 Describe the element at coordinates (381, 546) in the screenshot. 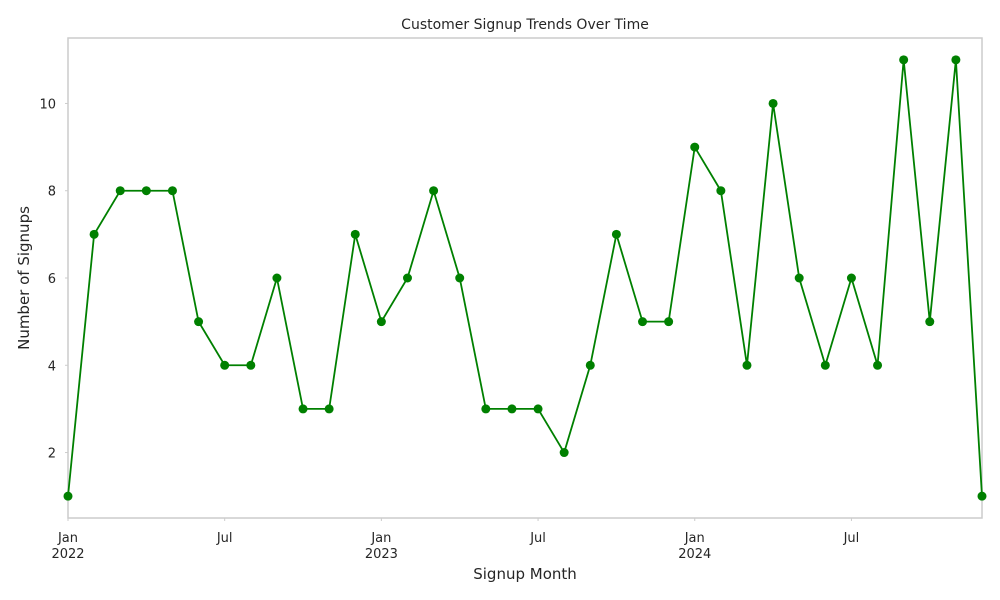

I see `x-tick-label: Jan 2023` at that location.